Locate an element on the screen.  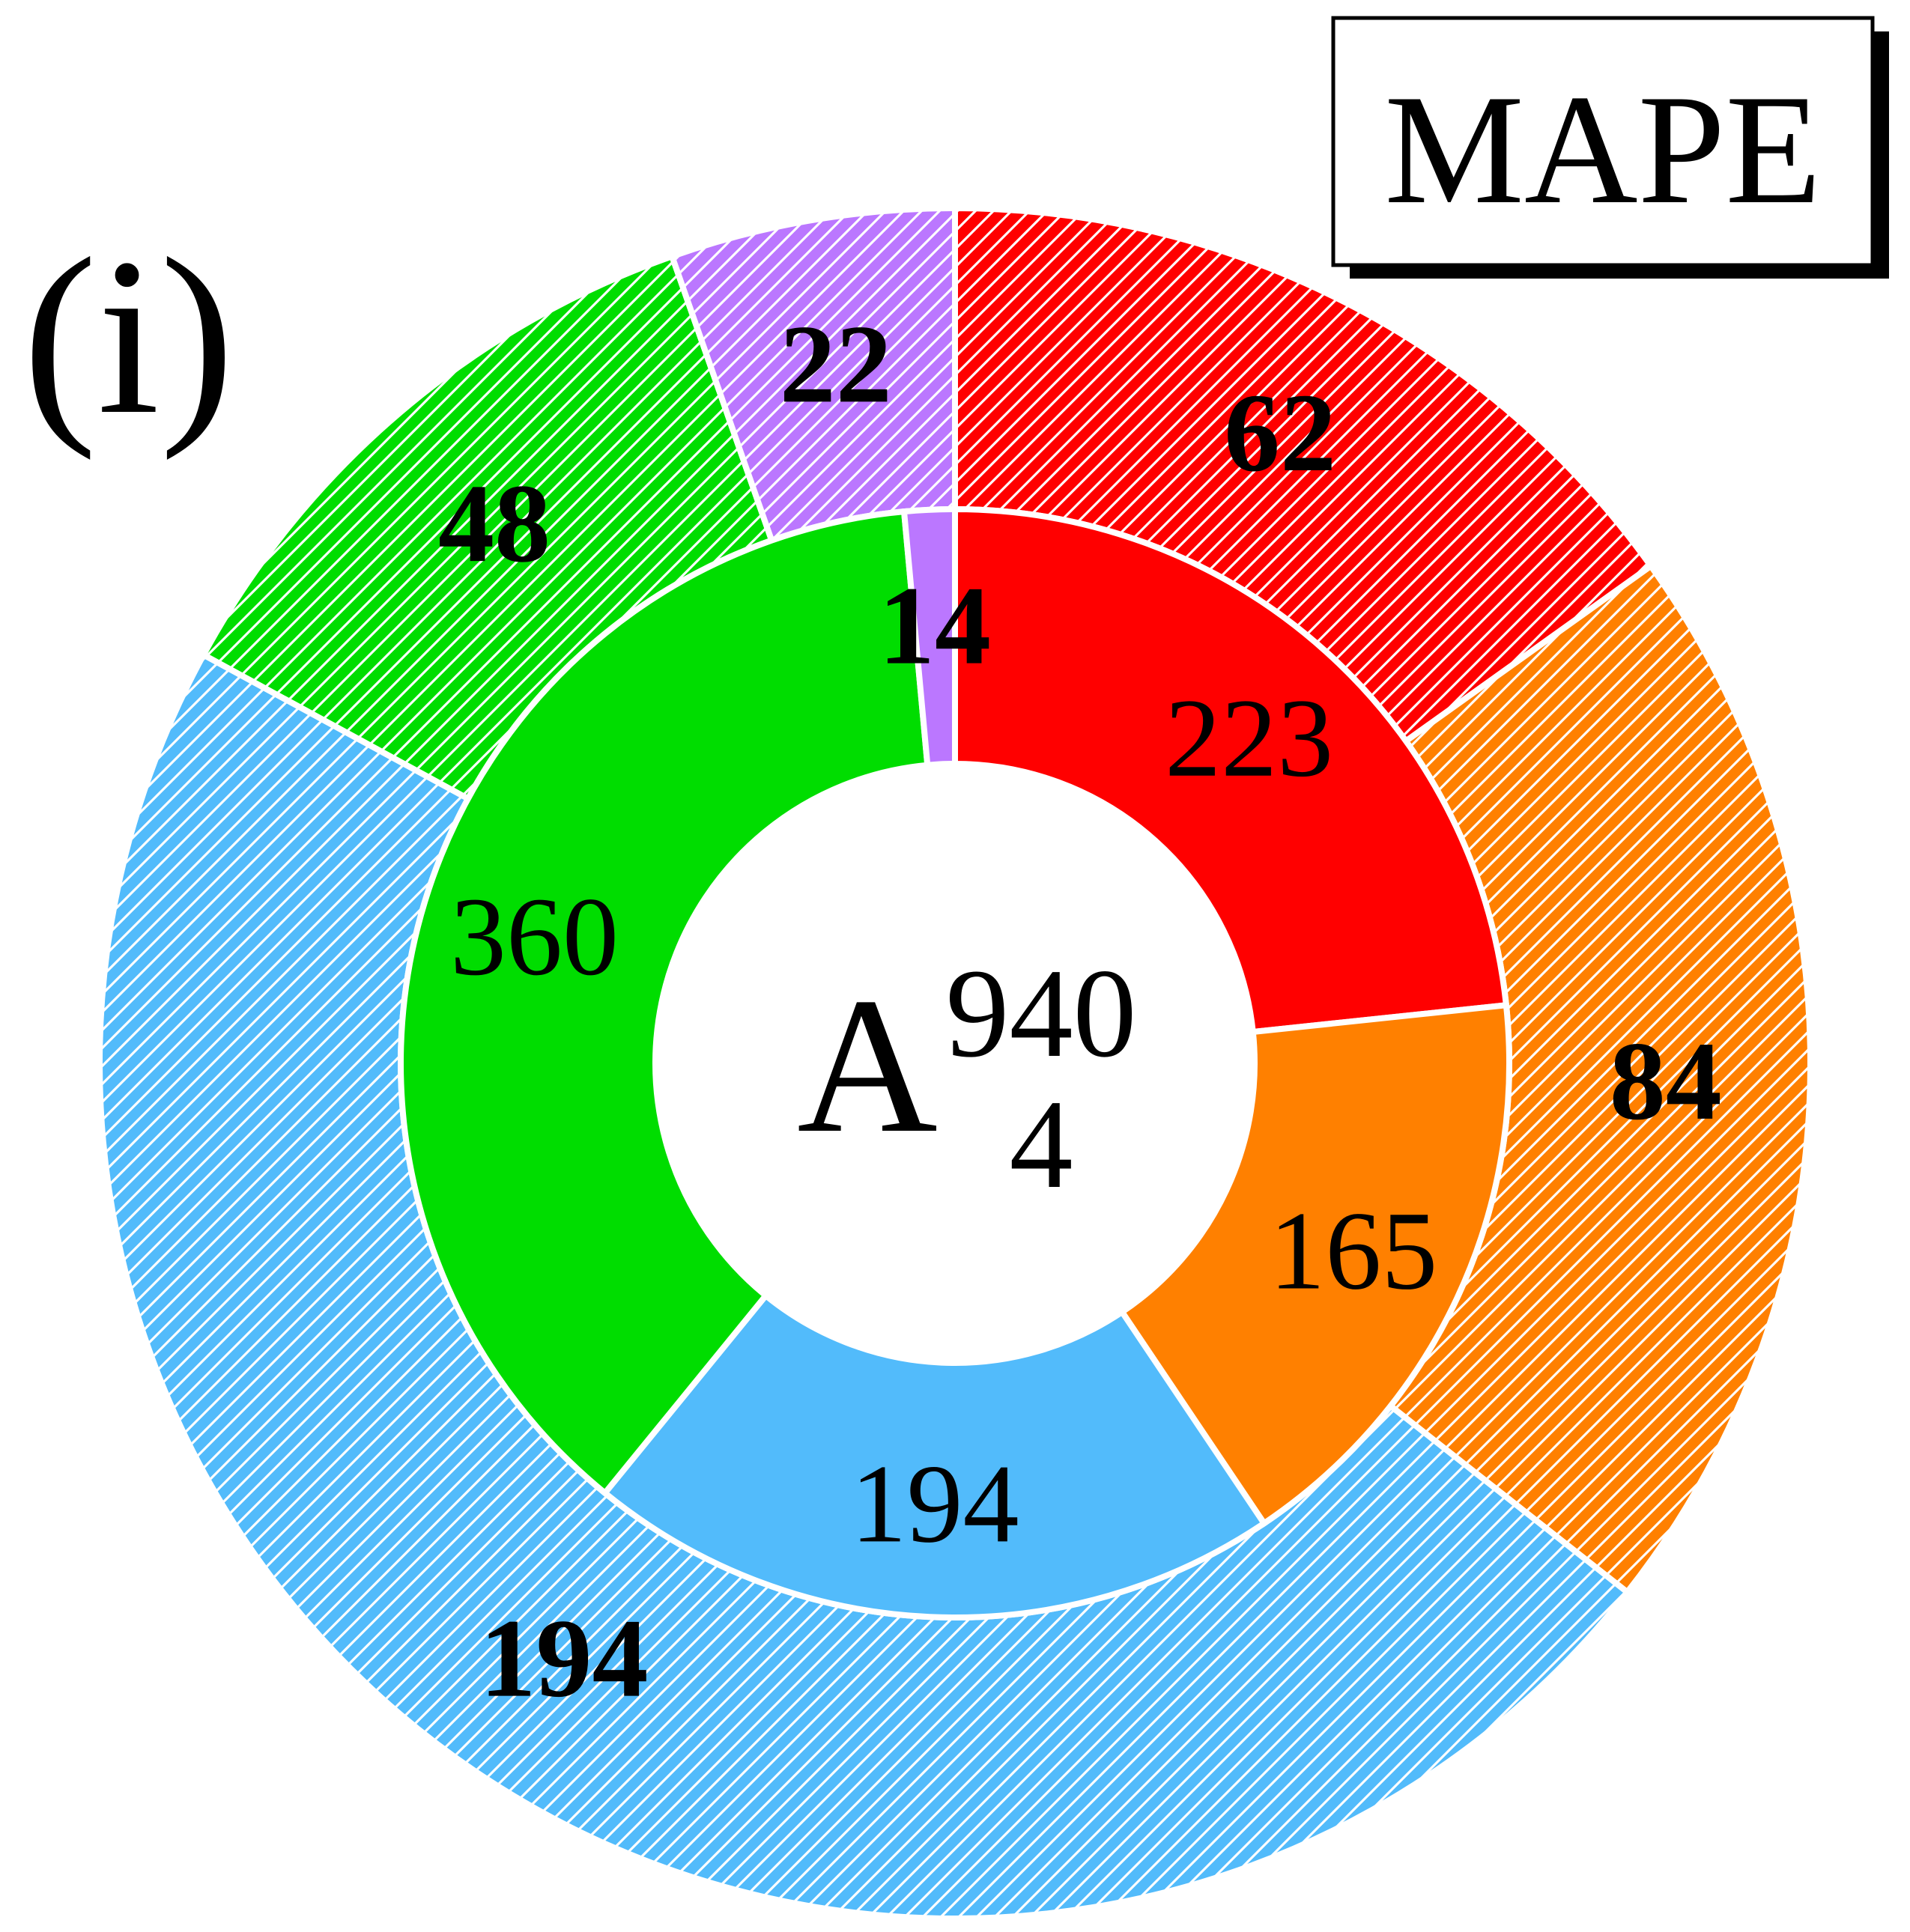
outer-value-label: 22 is located at coordinates (836, 364).